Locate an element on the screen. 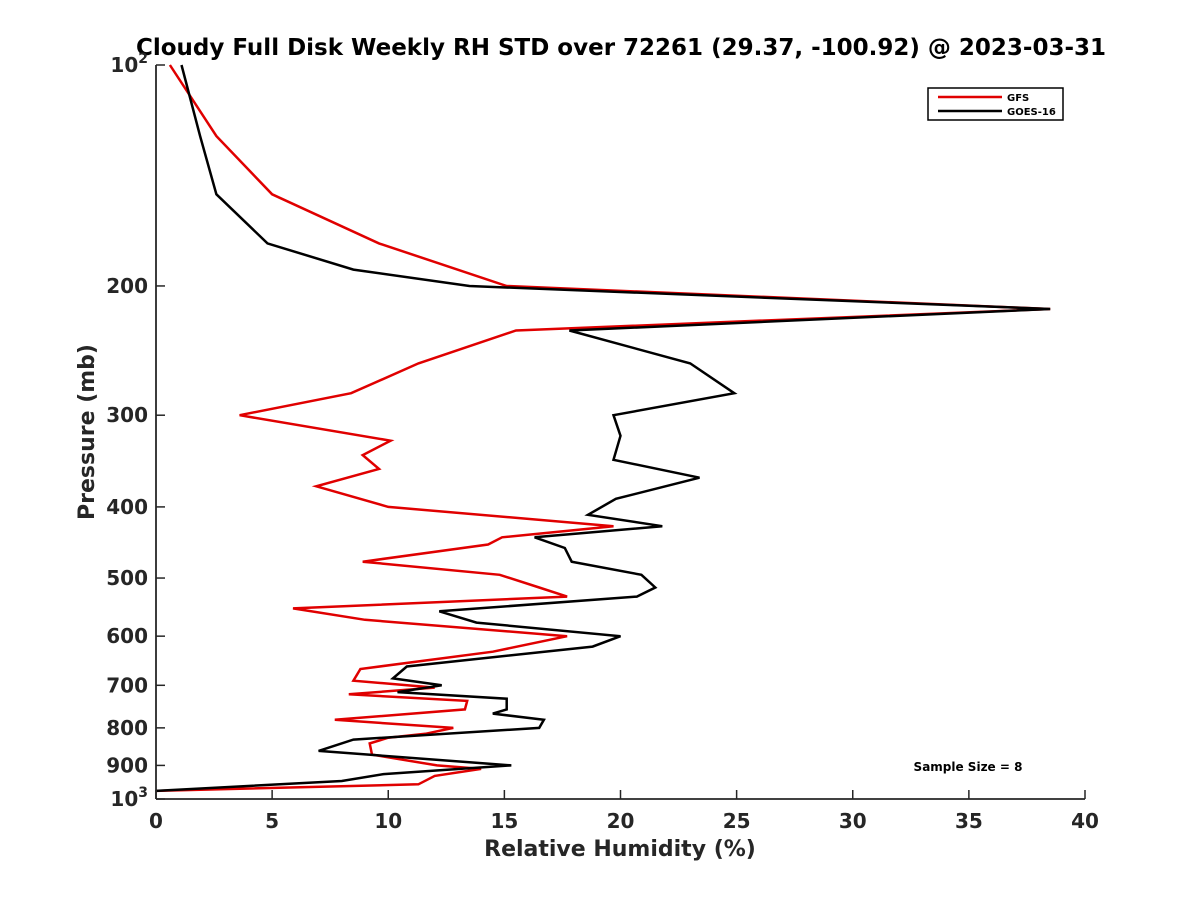  x-tick-label: 10 is located at coordinates (388, 821).